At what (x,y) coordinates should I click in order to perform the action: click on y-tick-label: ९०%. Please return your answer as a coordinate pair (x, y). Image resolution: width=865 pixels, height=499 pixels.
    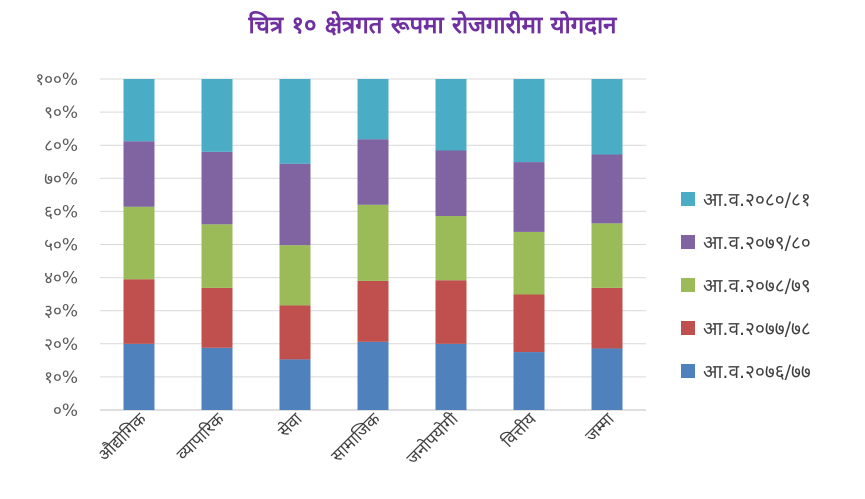
    Looking at the image, I should click on (61, 113).